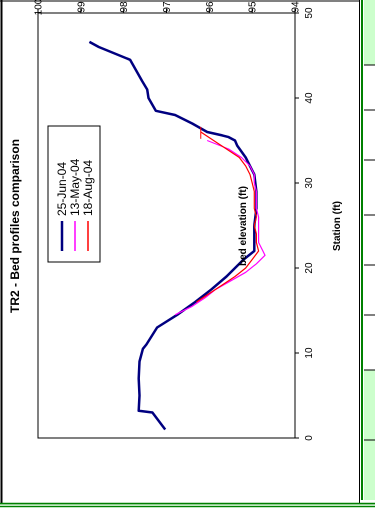 This screenshot has height=508, width=375. What do you see at coordinates (81, 7) in the screenshot?
I see `y-tick-label: 99` at bounding box center [81, 7].